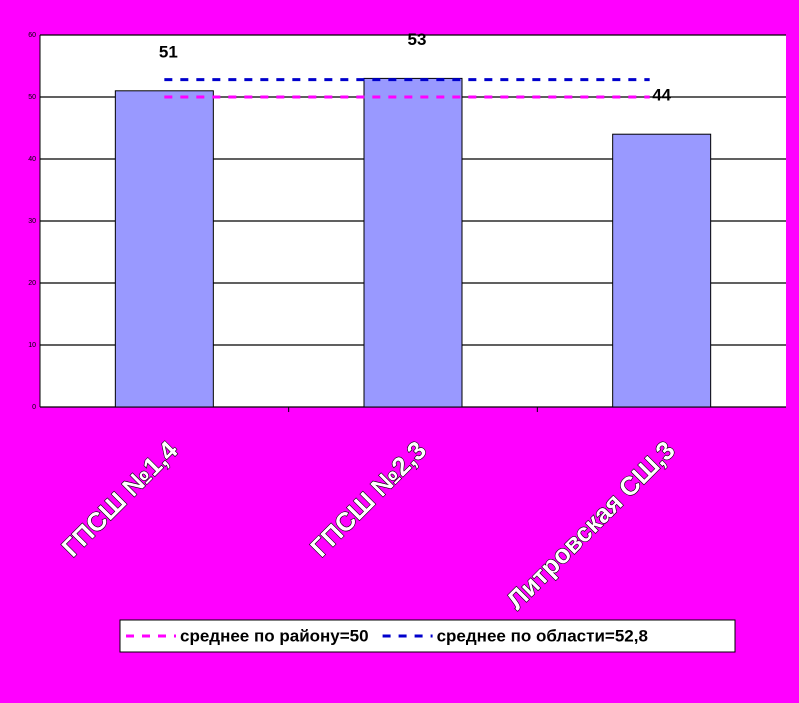 Image resolution: width=799 pixels, height=703 pixels. What do you see at coordinates (34, 407) in the screenshot?
I see `y-tick-label: 0` at bounding box center [34, 407].